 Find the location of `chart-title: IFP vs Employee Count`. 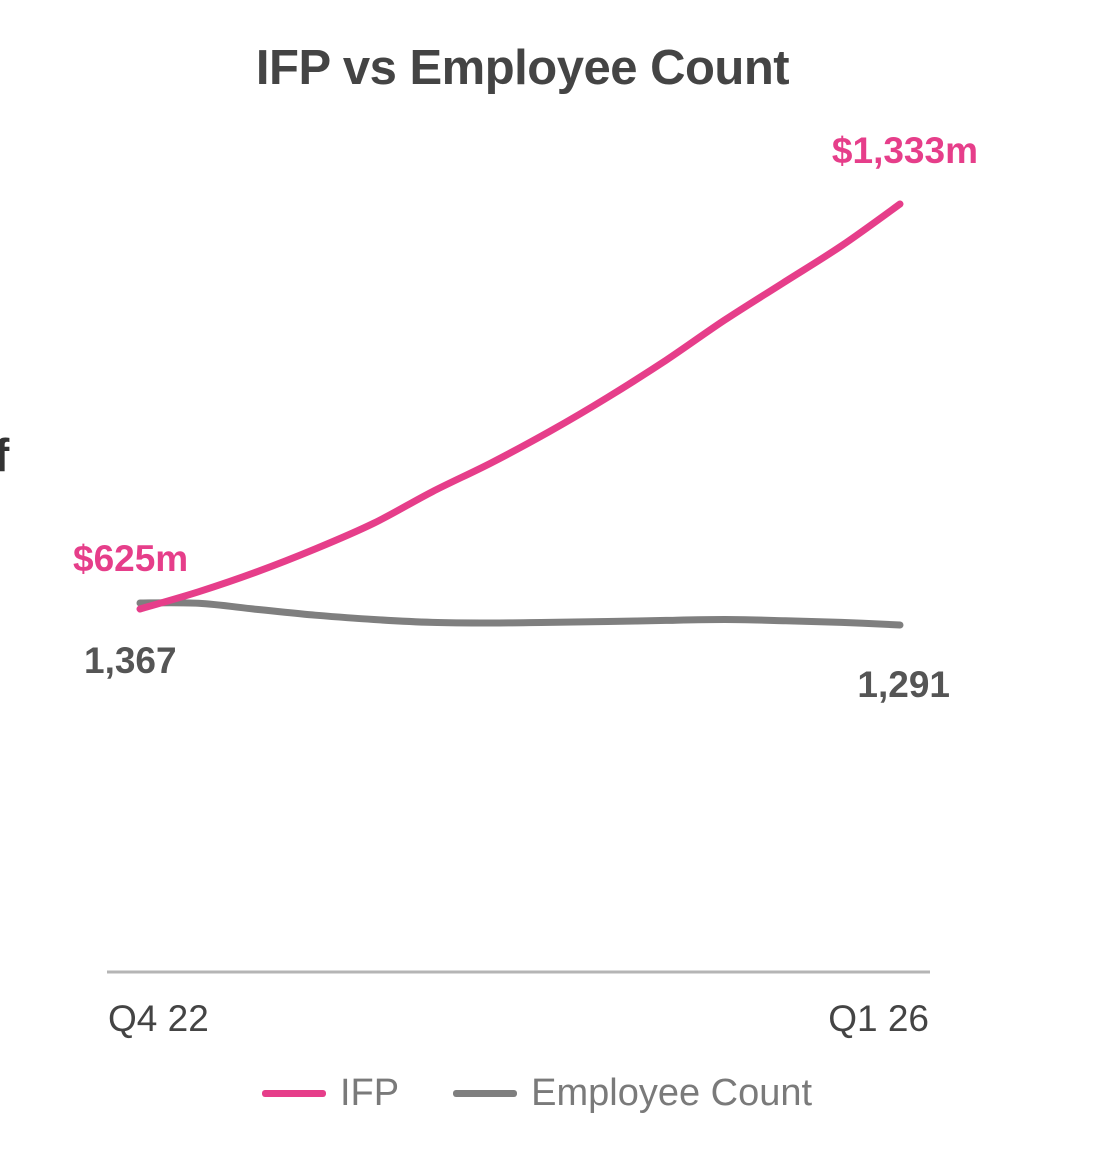

chart-title: IFP vs Employee Count is located at coordinates (522, 68).